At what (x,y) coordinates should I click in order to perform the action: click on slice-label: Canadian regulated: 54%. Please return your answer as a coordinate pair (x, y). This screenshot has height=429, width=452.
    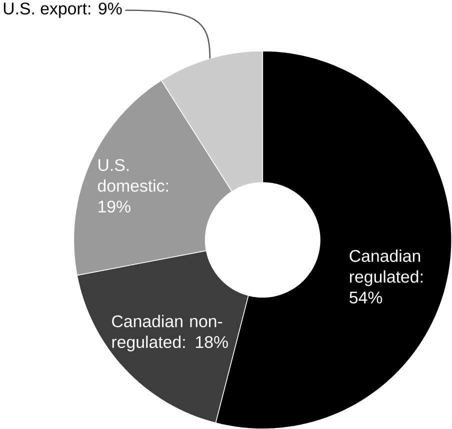
    Looking at the image, I should click on (386, 276).